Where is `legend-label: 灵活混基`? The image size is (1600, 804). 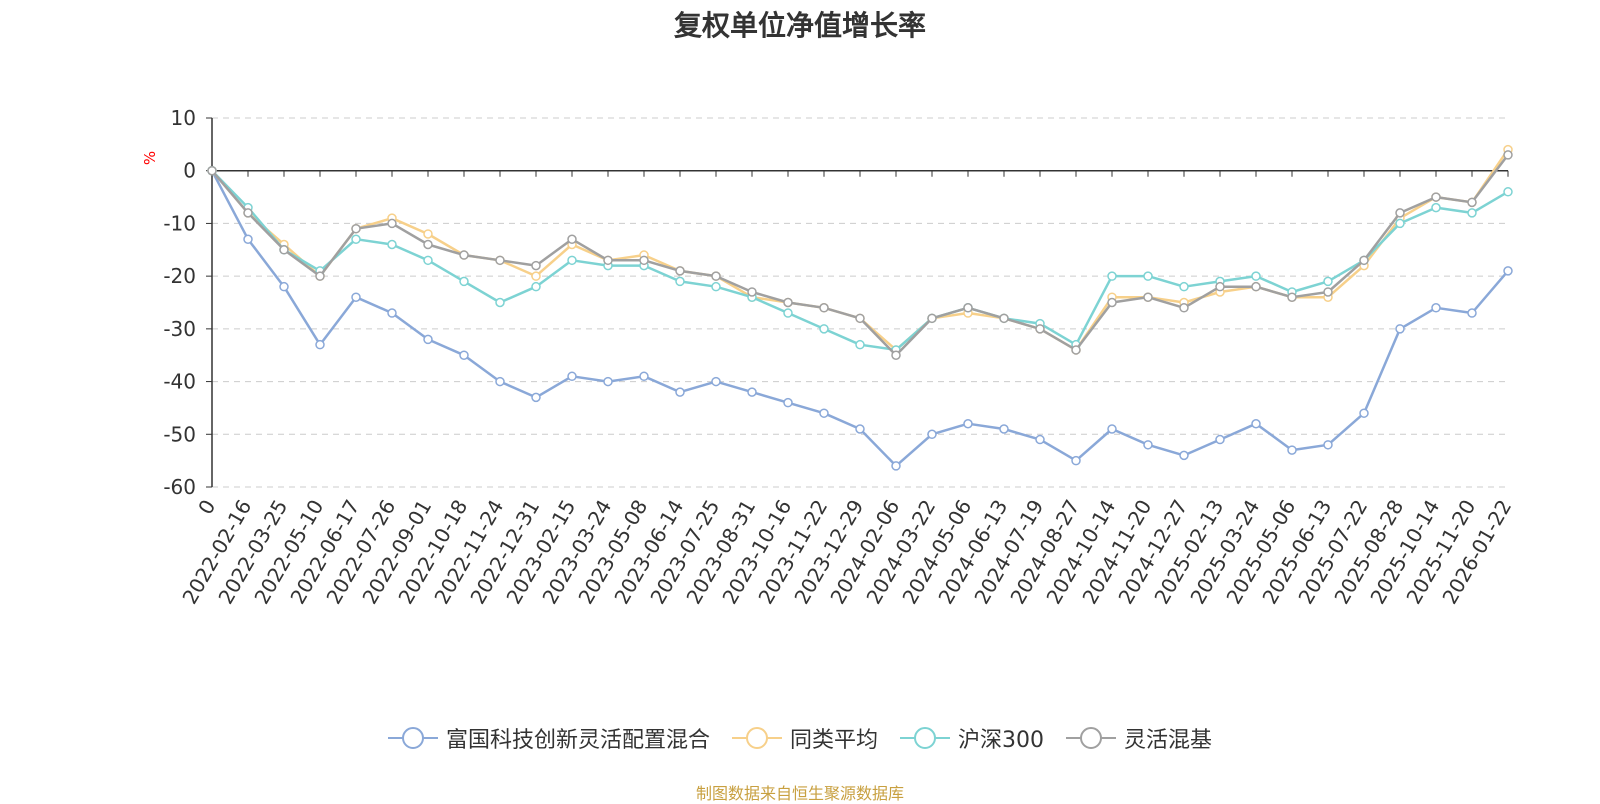
legend-label: 灵活混基 is located at coordinates (1168, 740).